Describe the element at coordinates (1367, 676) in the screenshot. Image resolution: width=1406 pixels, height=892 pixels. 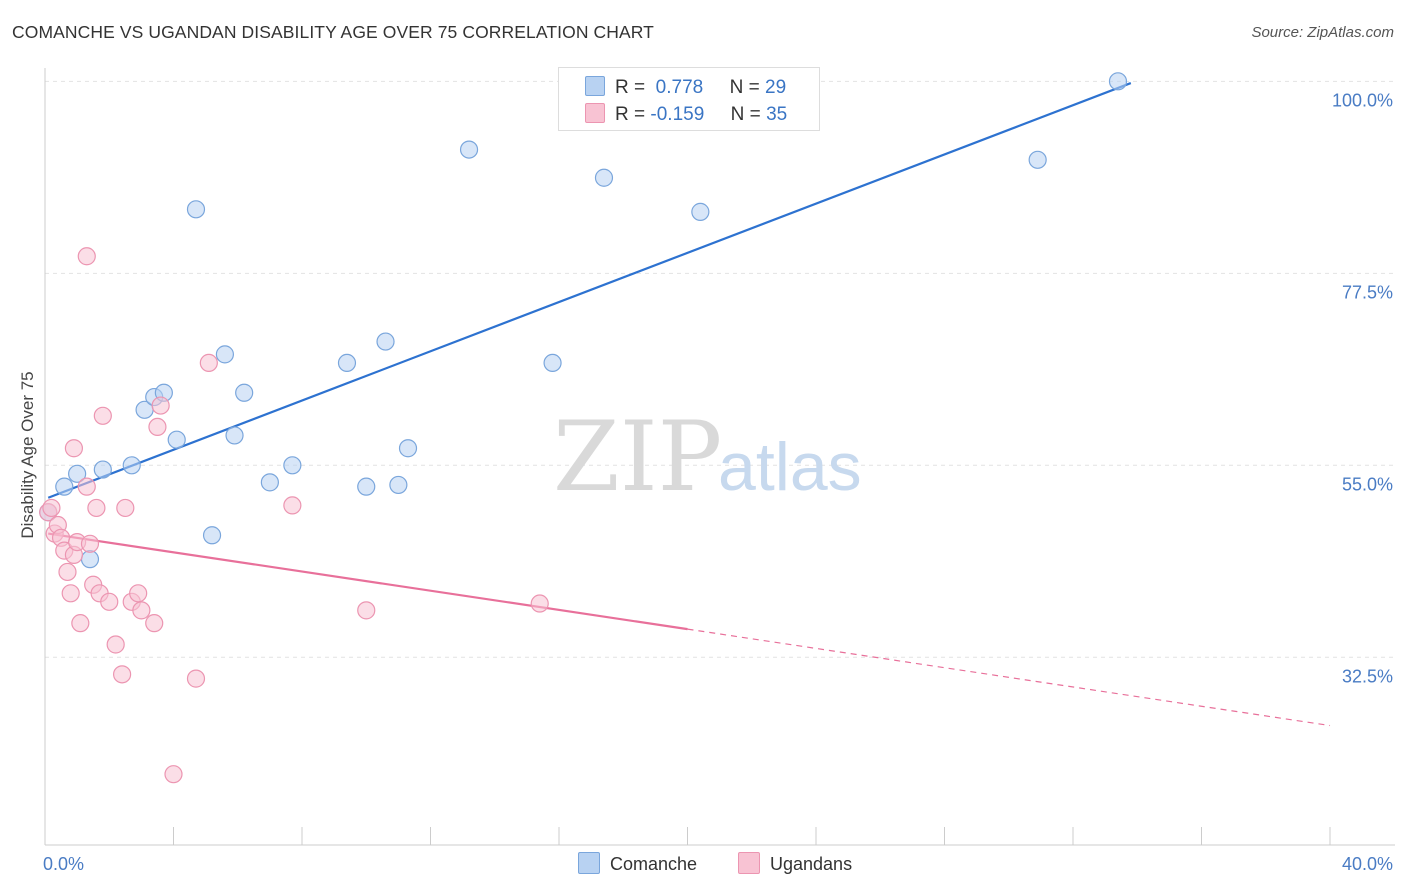
I see `y-tick-label-0: 32.5%` at that location.